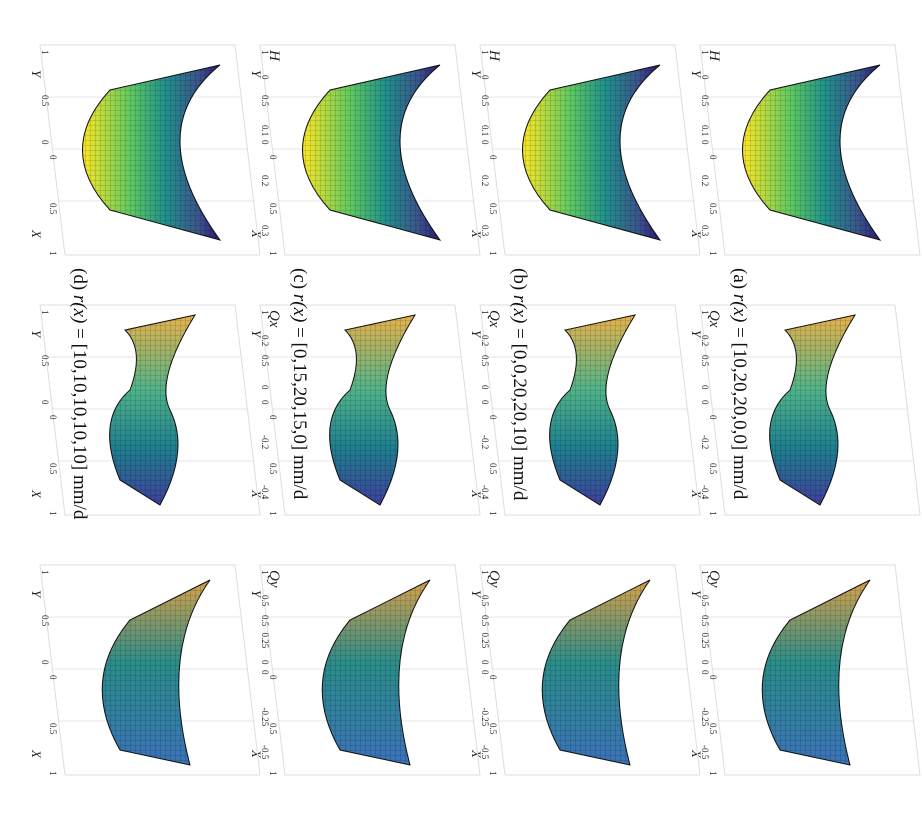 The height and width of the screenshot is (820, 922). What do you see at coordinates (299, 281) in the screenshot?
I see `caption-label: (c)` at bounding box center [299, 281].